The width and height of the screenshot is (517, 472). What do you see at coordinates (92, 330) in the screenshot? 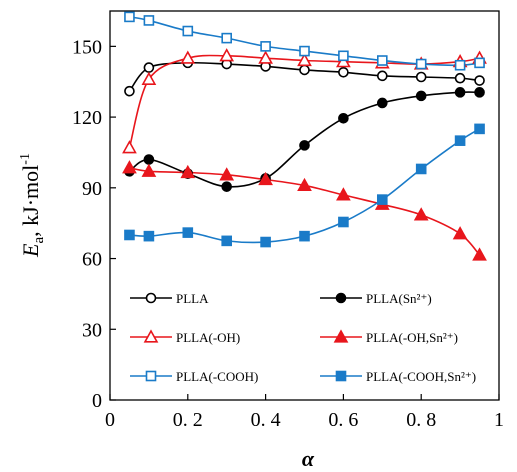
I see `y-tick-label: 30` at bounding box center [92, 330].